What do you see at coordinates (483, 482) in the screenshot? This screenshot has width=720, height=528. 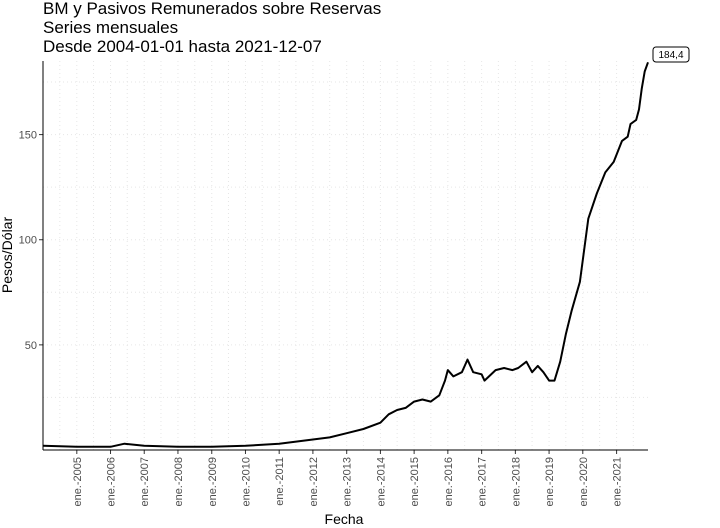 I see `x-tick-label: ene.-2017` at bounding box center [483, 482].